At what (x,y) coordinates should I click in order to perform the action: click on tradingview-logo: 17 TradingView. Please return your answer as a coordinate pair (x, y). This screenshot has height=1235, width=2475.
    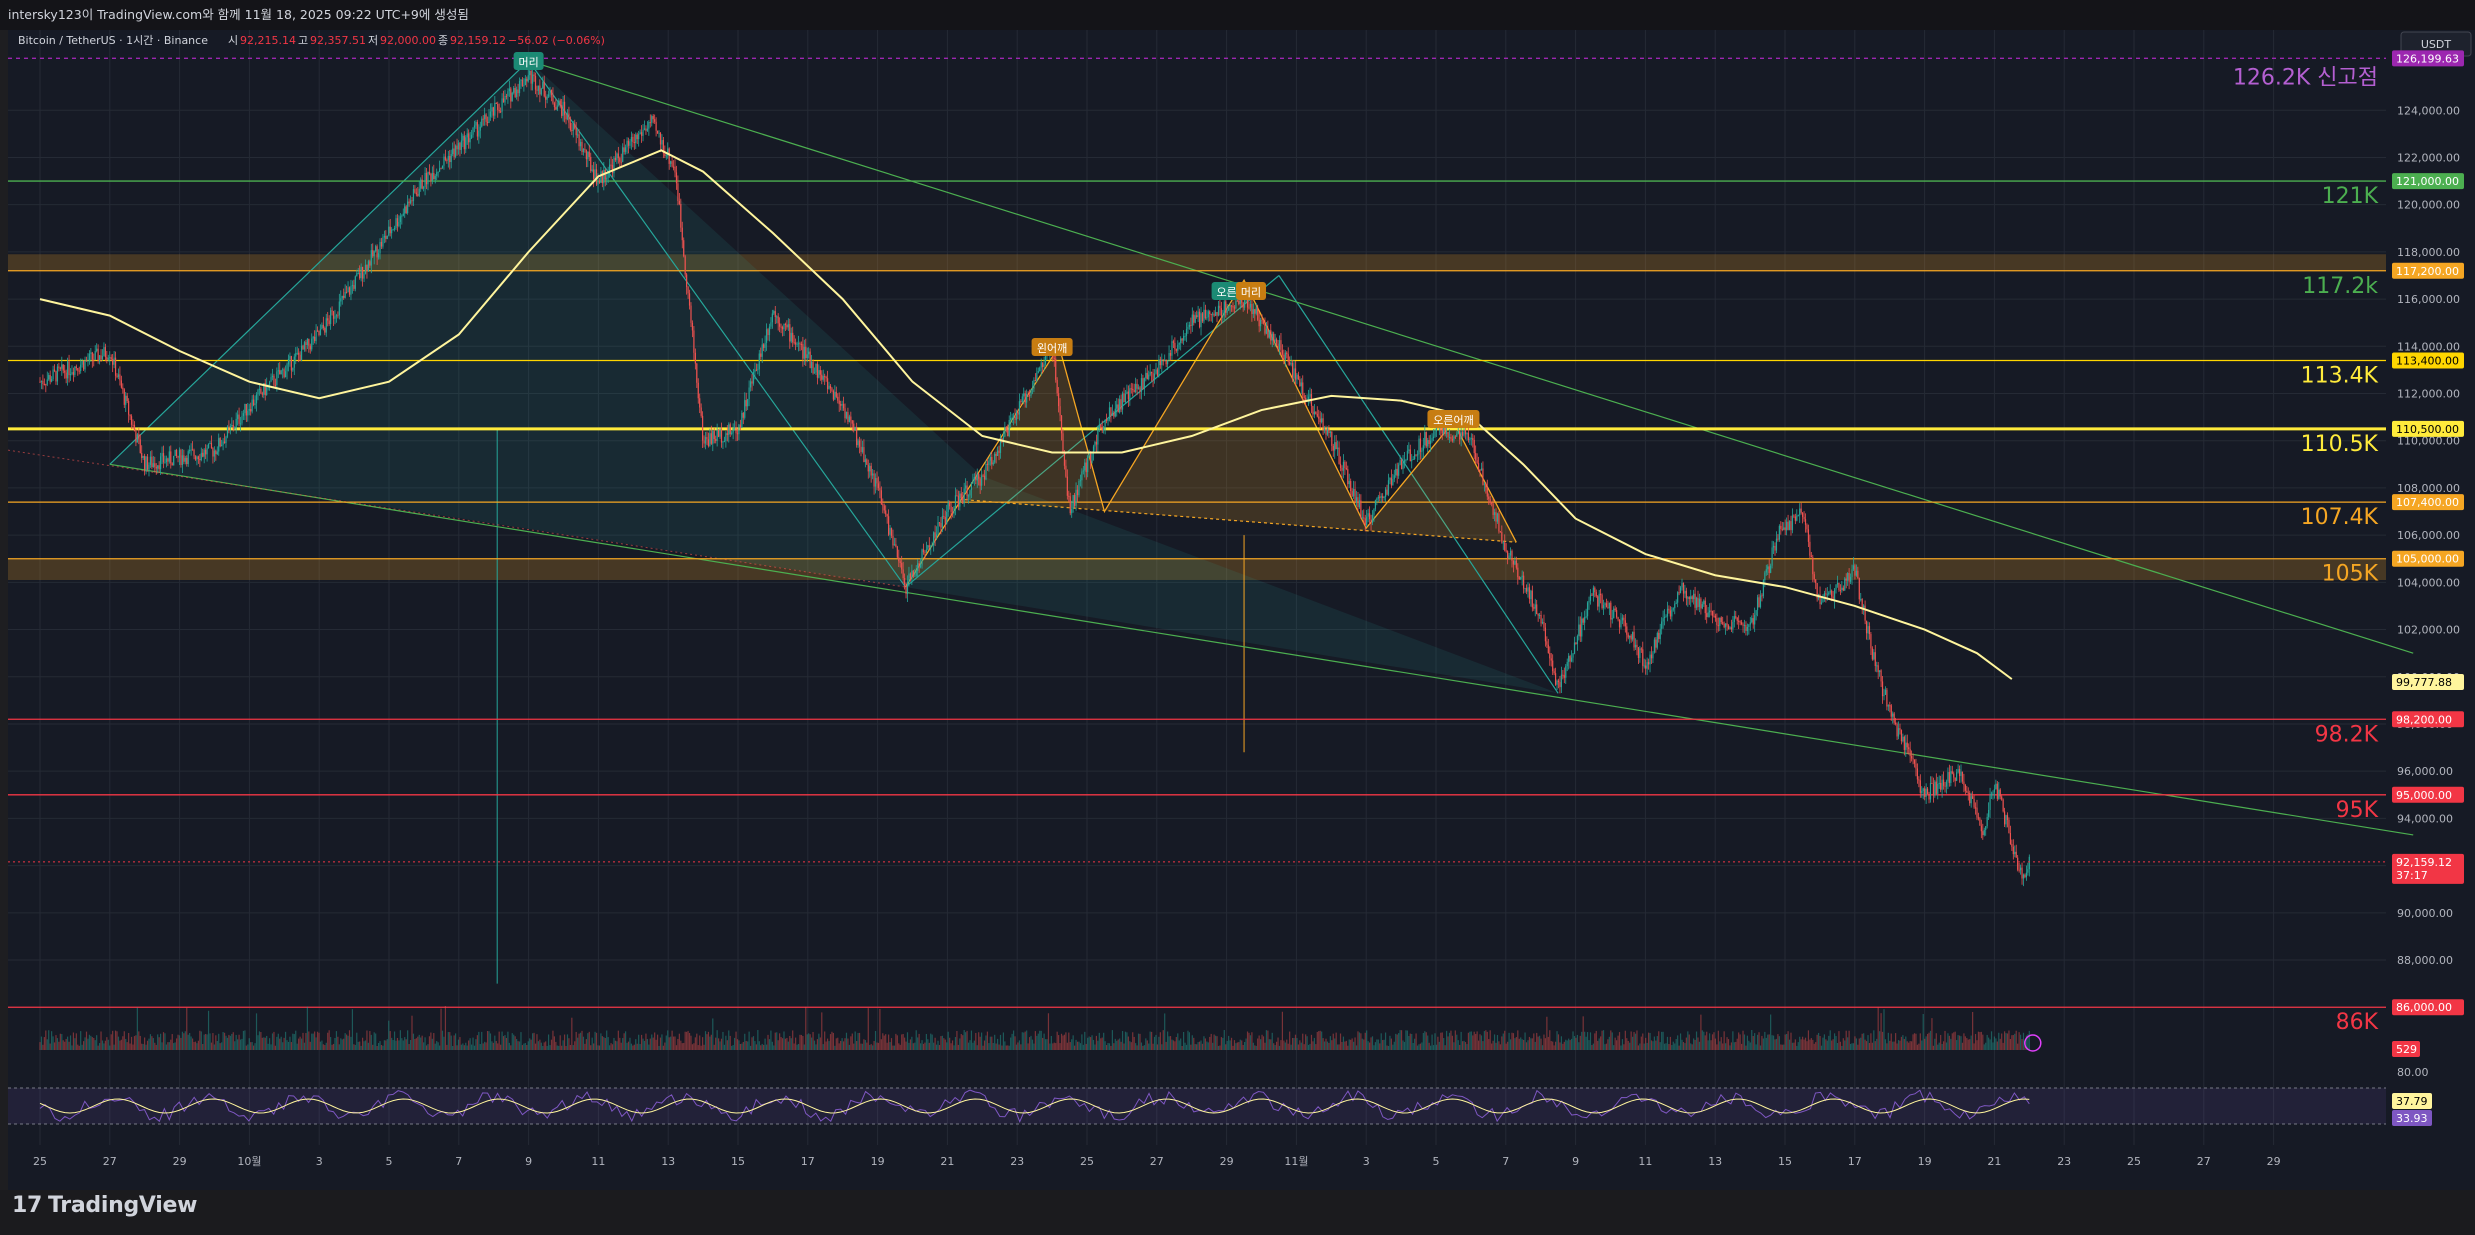
    Looking at the image, I should click on (104, 1205).